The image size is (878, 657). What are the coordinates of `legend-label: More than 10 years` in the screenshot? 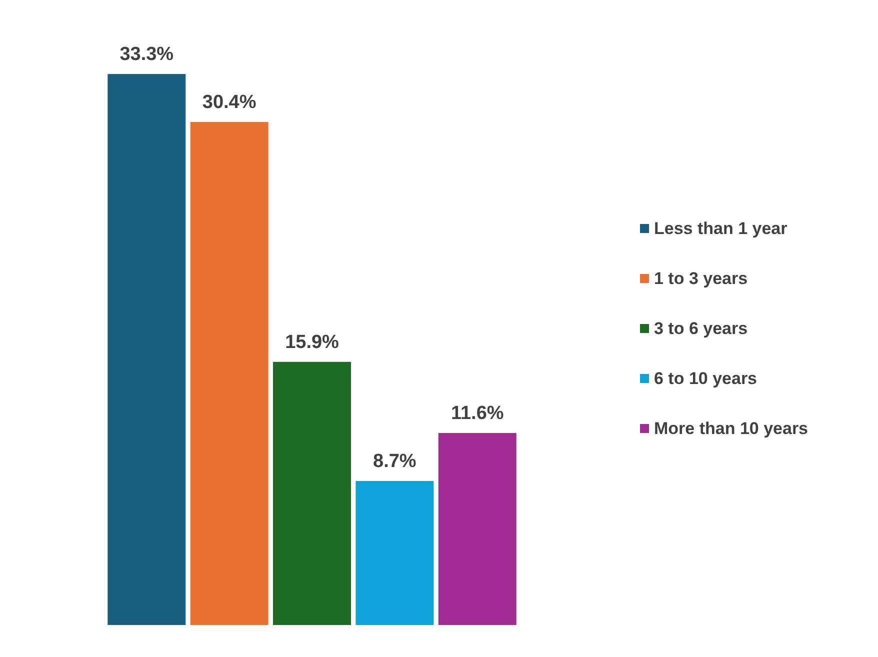 It's located at (731, 428).